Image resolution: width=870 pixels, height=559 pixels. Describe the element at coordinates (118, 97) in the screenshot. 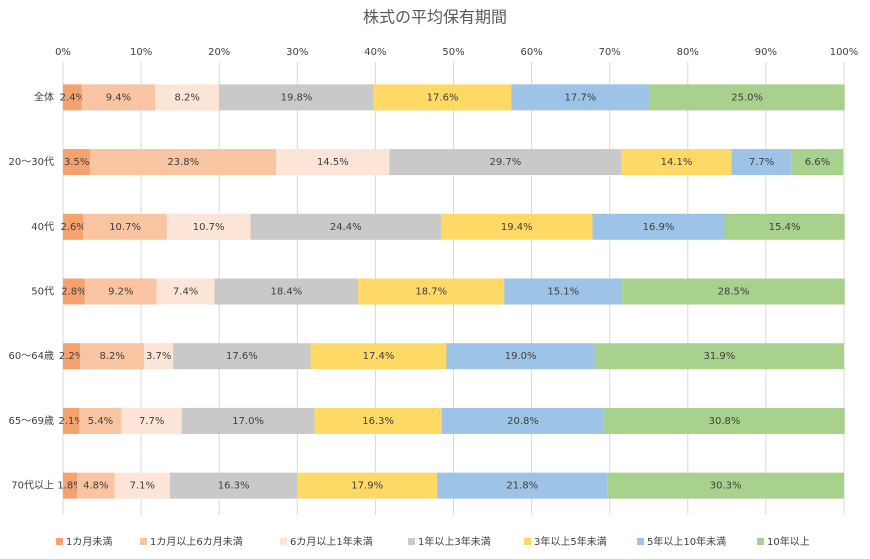

I see `data-label: 9.4%` at that location.